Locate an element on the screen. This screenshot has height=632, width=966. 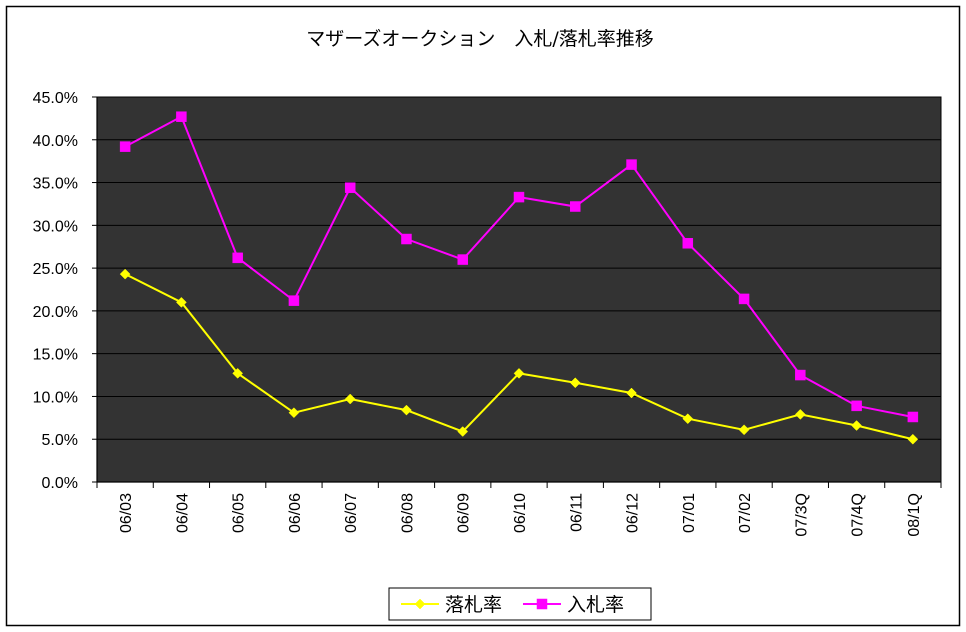
y-tick-label: 30.0% is located at coordinates (55, 226).